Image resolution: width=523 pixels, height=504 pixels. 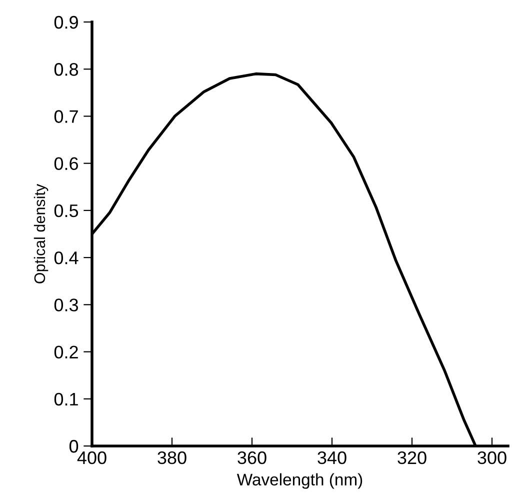 What do you see at coordinates (66, 69) in the screenshot?
I see `y-tick-label: 0.8` at bounding box center [66, 69].